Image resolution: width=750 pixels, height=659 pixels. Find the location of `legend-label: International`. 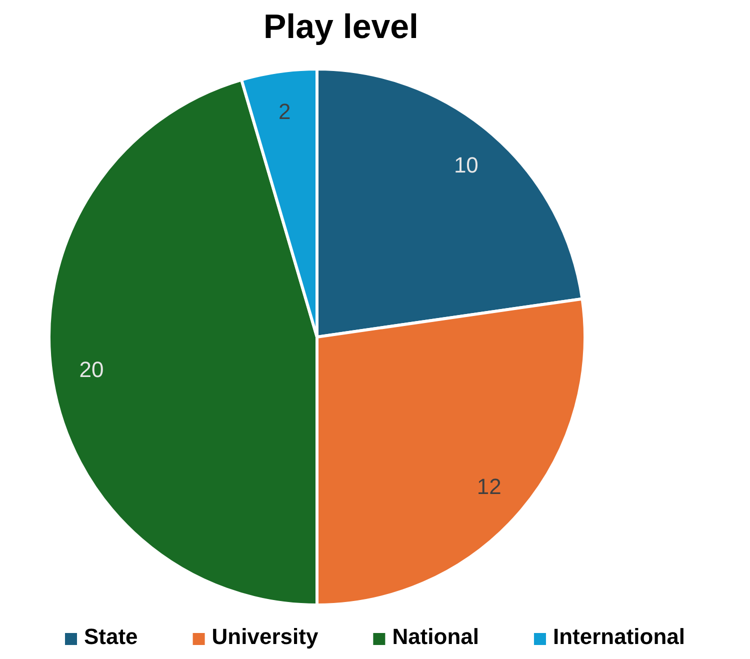

legend-label: International is located at coordinates (618, 636).